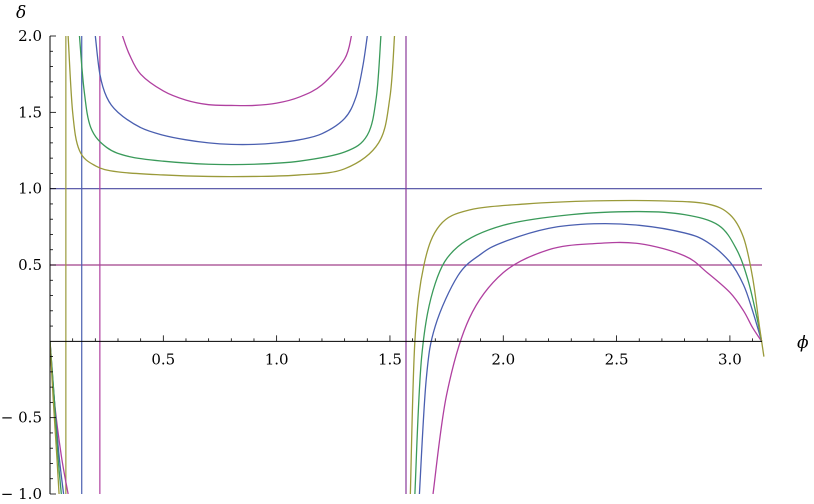  What do you see at coordinates (21, 494) in the screenshot?
I see `y-tick-label: − 1.0` at bounding box center [21, 494].